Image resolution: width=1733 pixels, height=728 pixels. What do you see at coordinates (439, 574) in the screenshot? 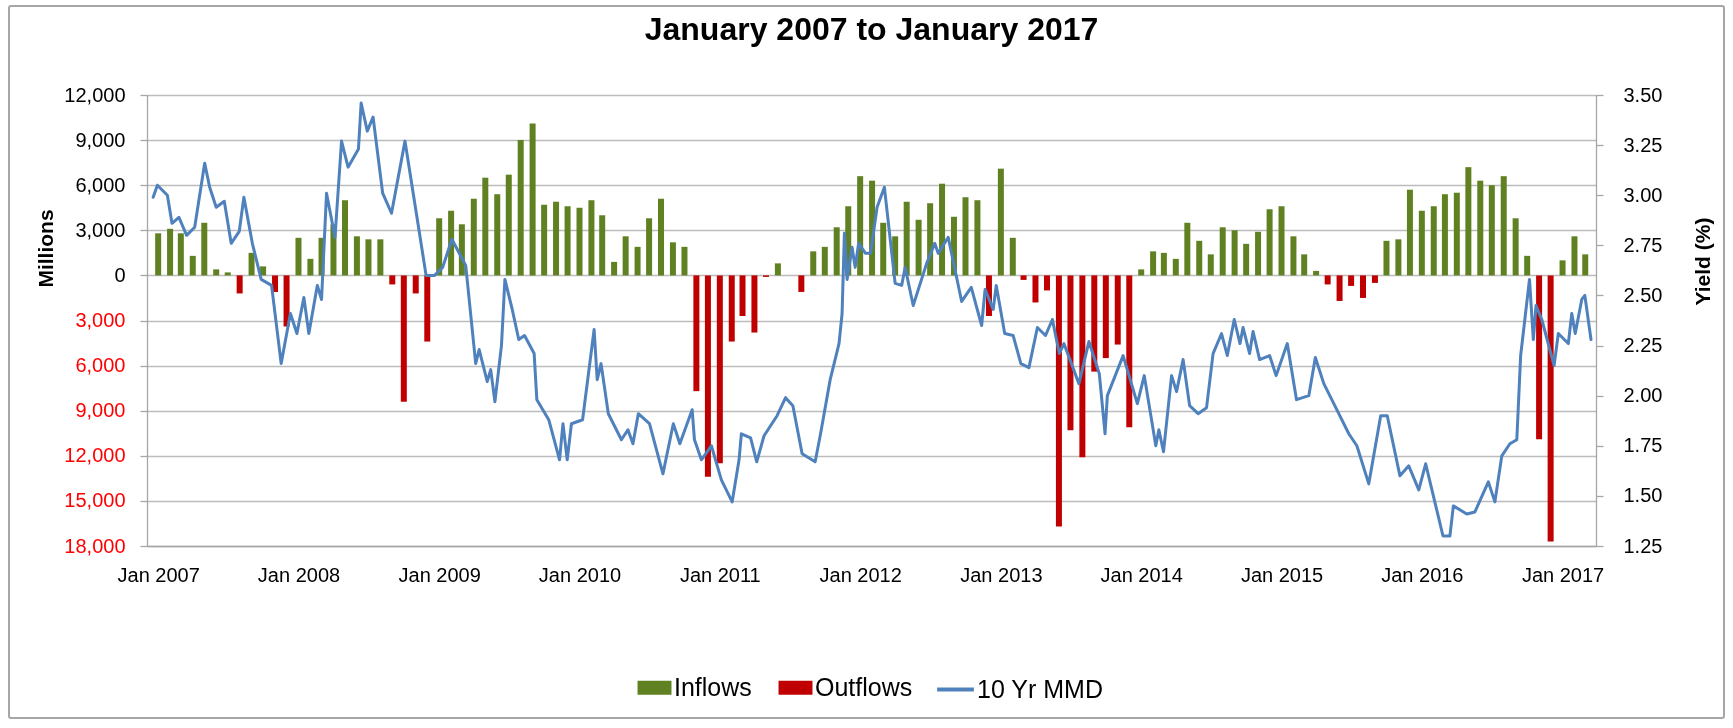
I see `x-tick-label: Jan 2009` at bounding box center [439, 574].